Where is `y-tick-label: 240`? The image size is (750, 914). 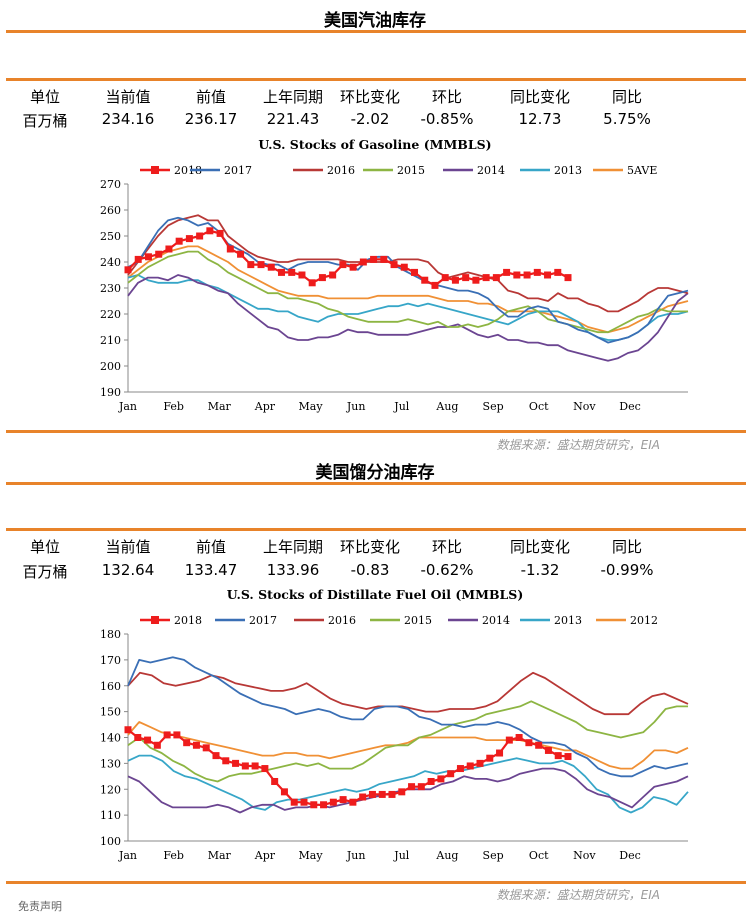
y-tick-label: 240 is located at coordinates (110, 262).